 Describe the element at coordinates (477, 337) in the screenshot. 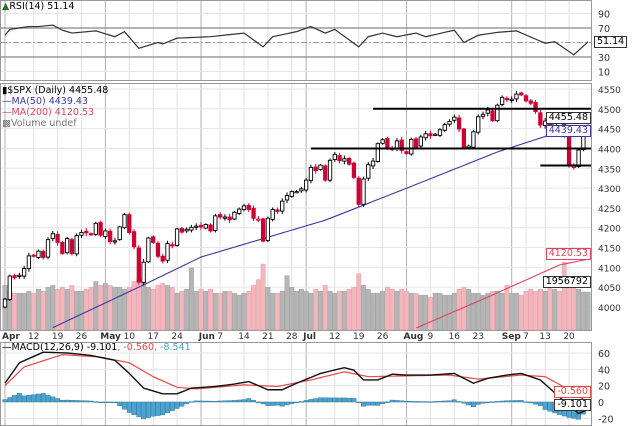

I see `x-tick-label: 23` at that location.